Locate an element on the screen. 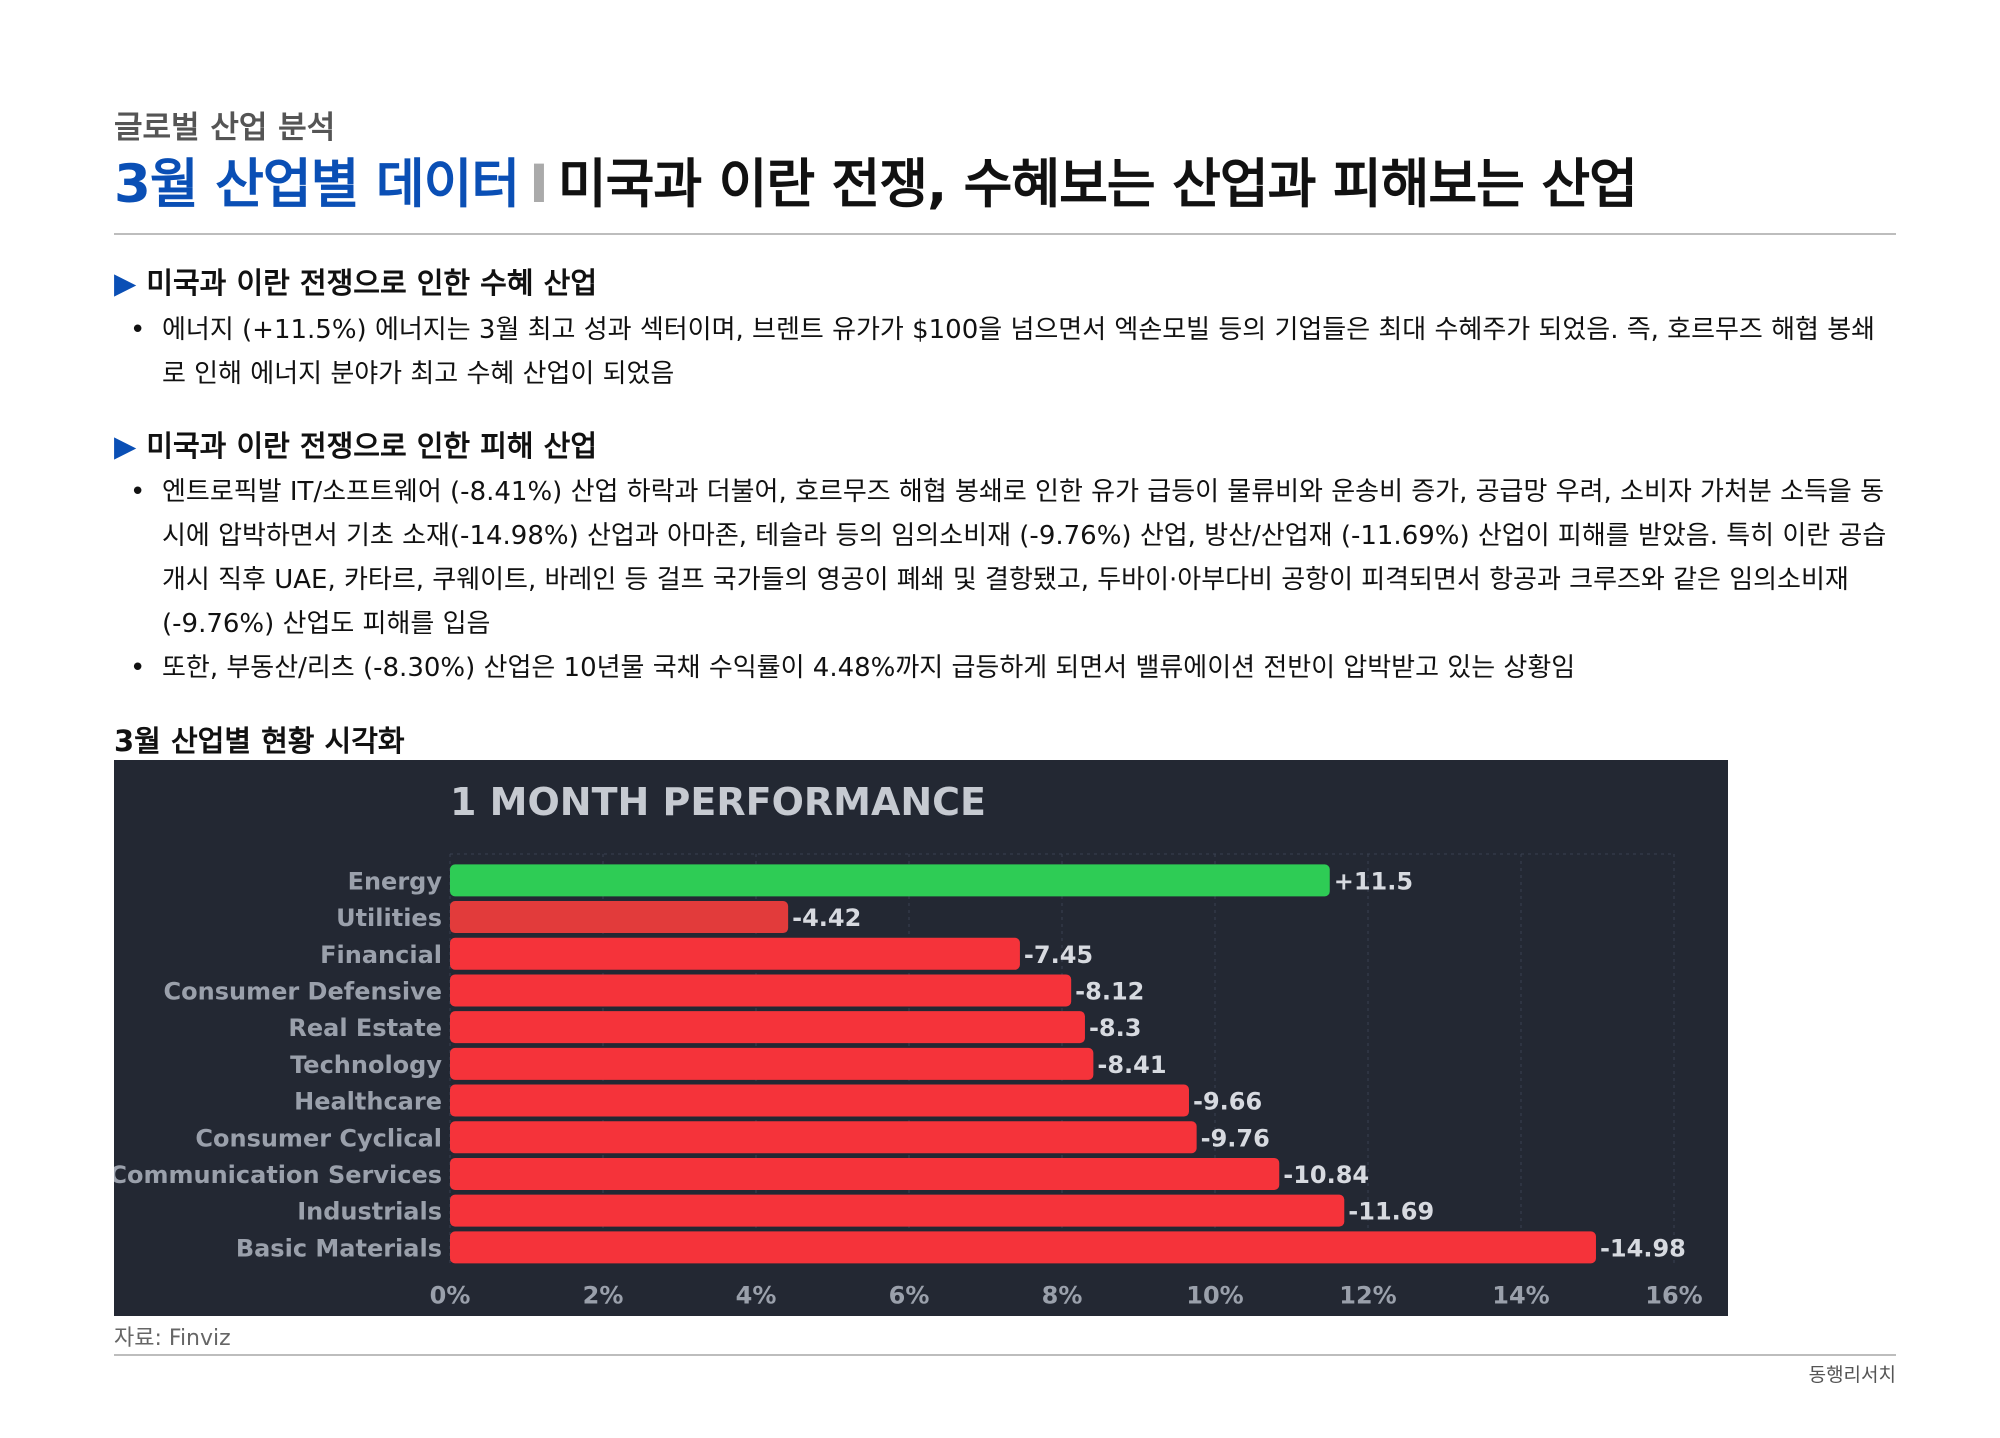 This screenshot has width=2000, height=1438. value-label: +11.5 is located at coordinates (1373, 881).